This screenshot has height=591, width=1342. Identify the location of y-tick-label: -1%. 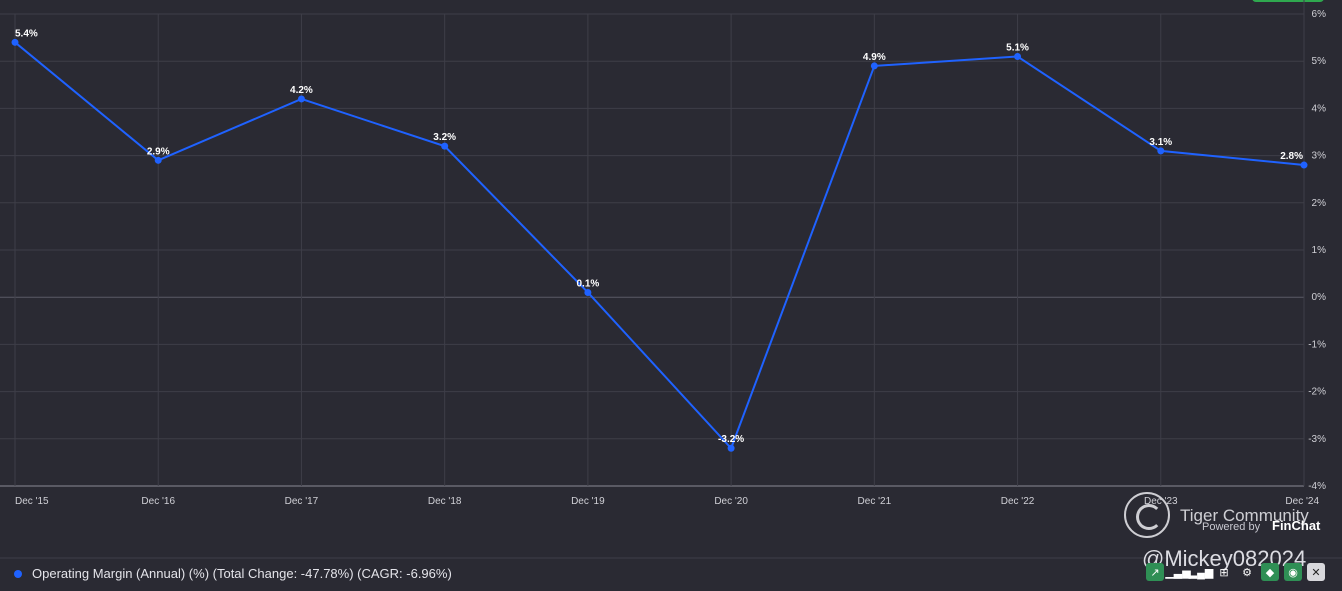
(1317, 344).